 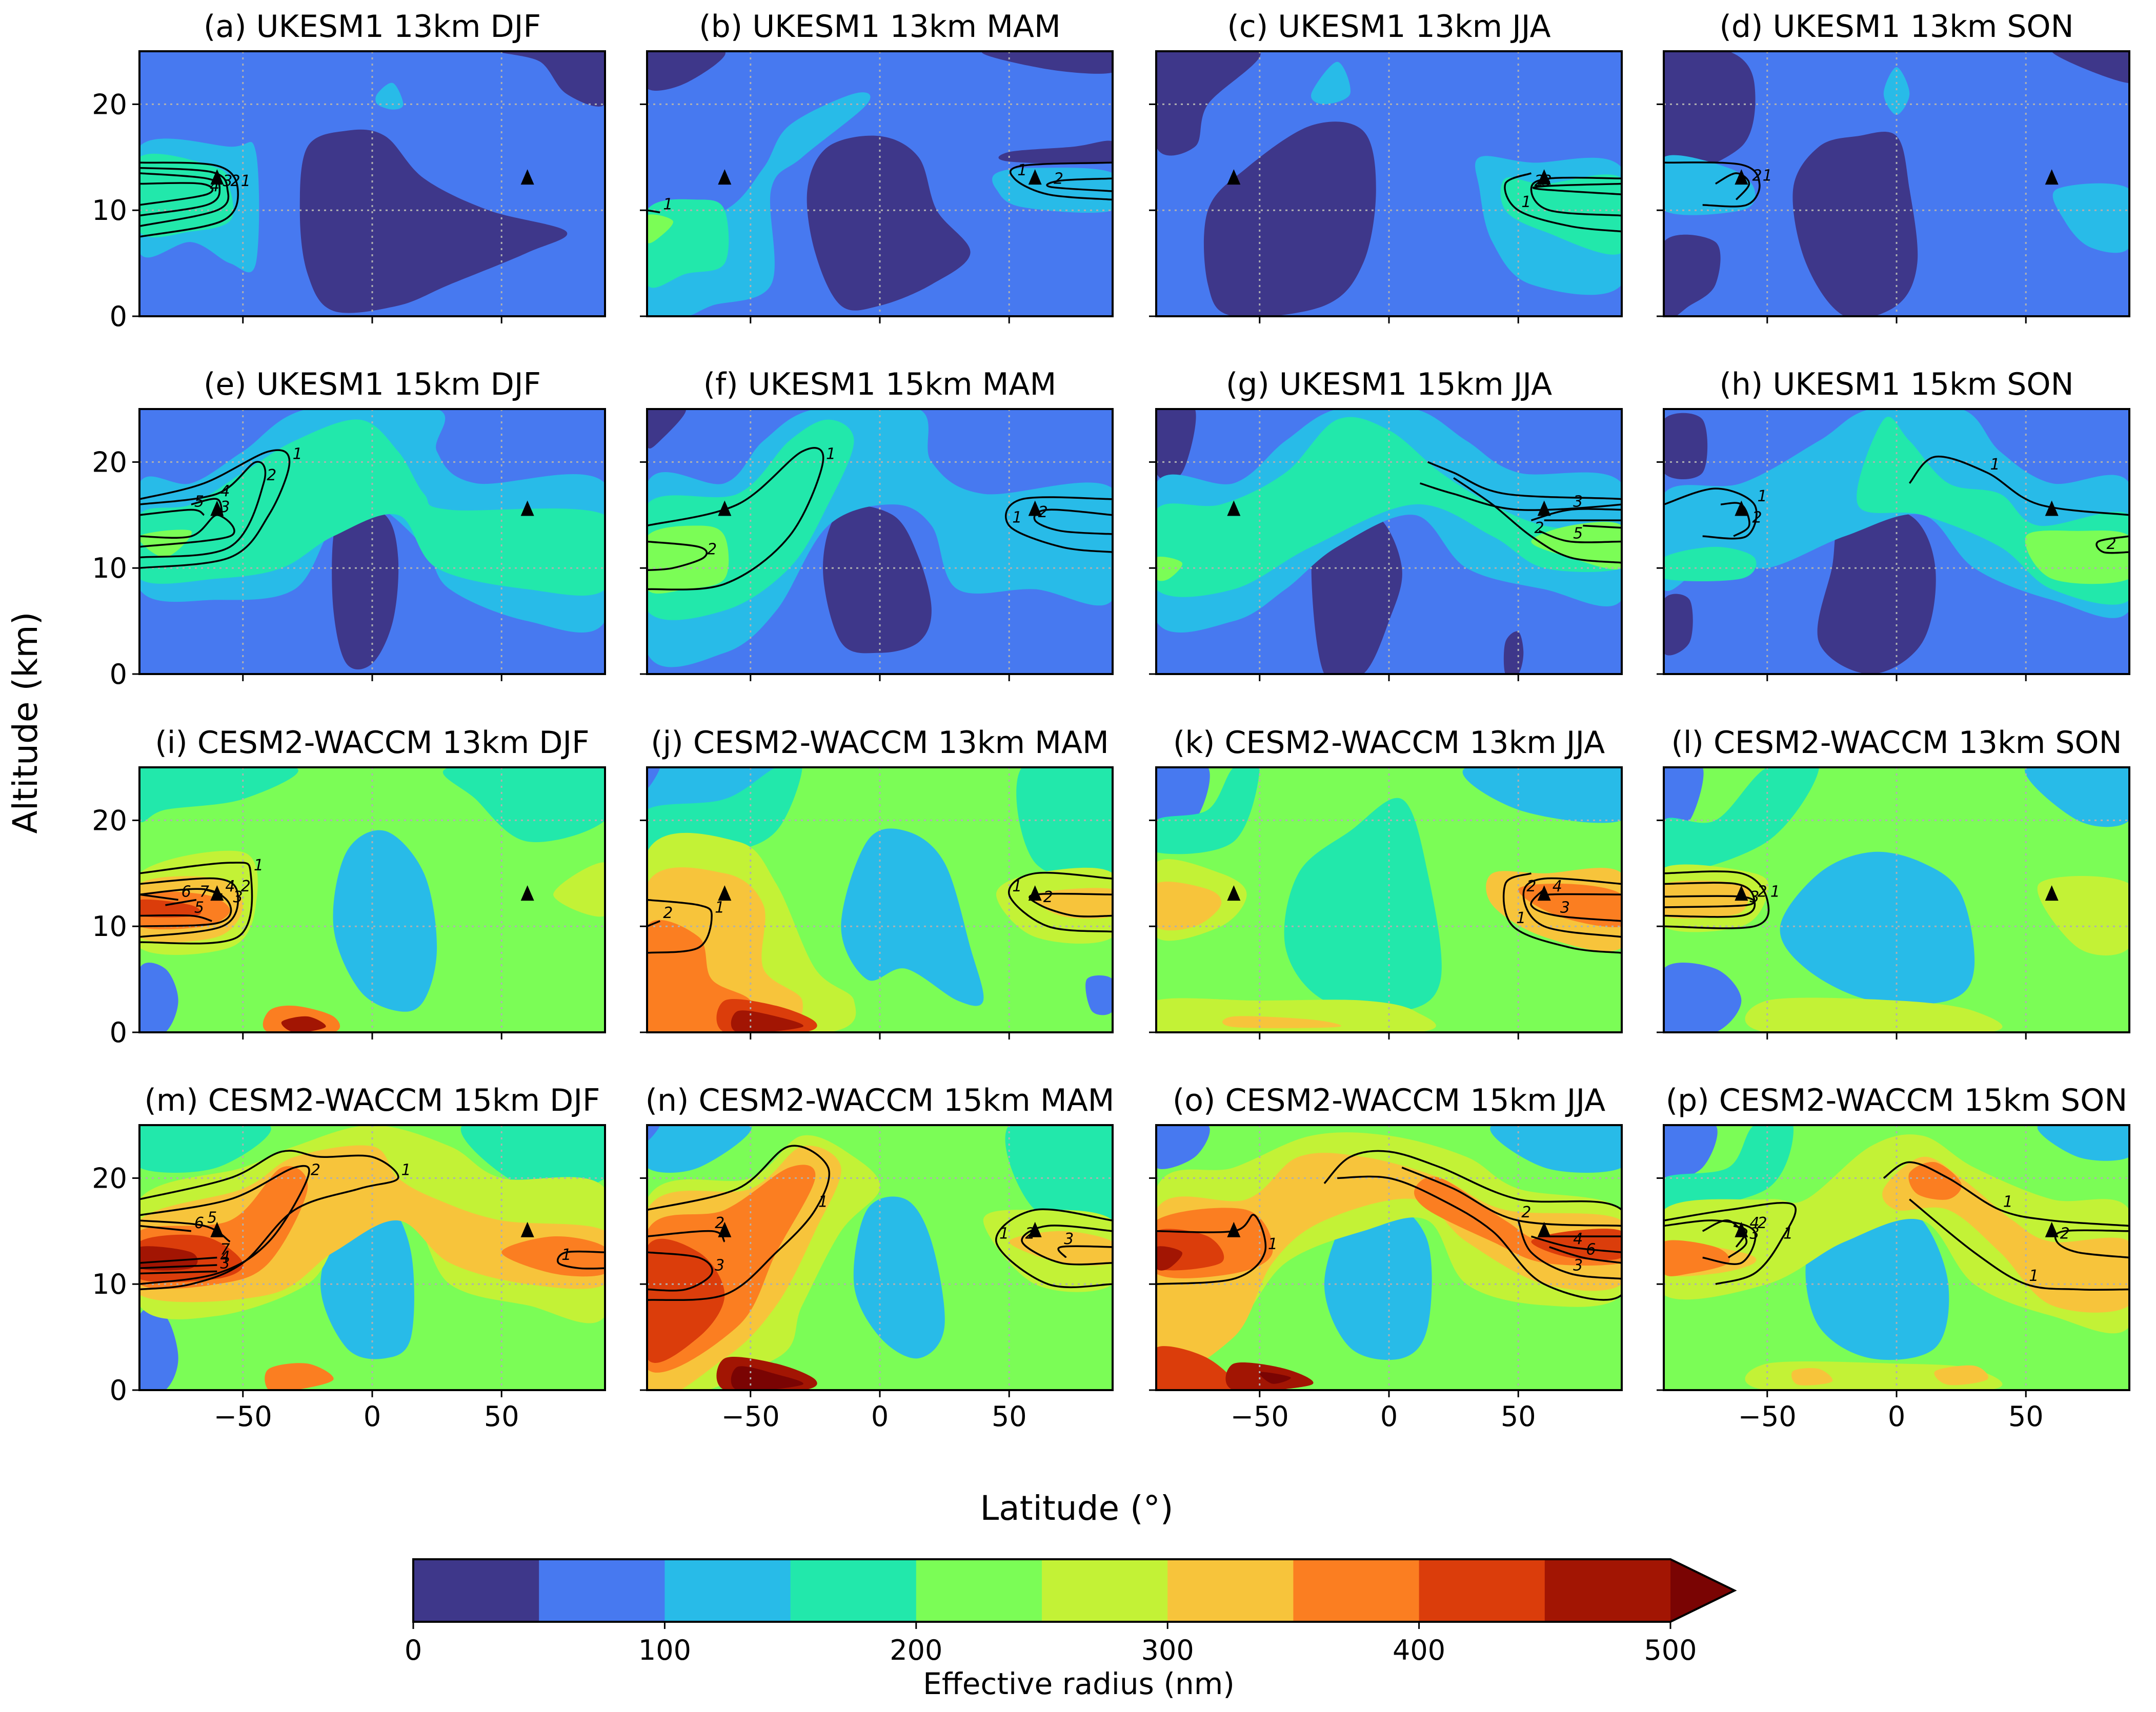 What do you see at coordinates (1076, 1508) in the screenshot?
I see `x-axis-label: Latitude (°)` at bounding box center [1076, 1508].